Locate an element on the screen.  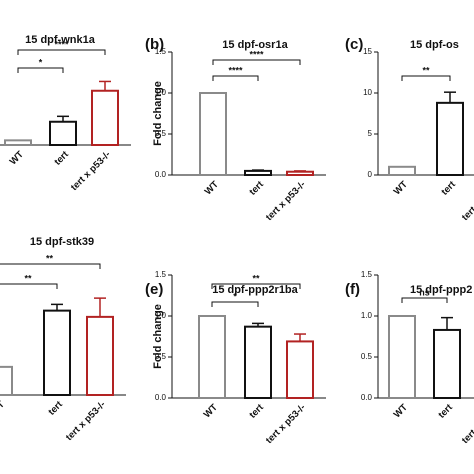
y-tick-label: 10 is located at coordinates (367, 92).